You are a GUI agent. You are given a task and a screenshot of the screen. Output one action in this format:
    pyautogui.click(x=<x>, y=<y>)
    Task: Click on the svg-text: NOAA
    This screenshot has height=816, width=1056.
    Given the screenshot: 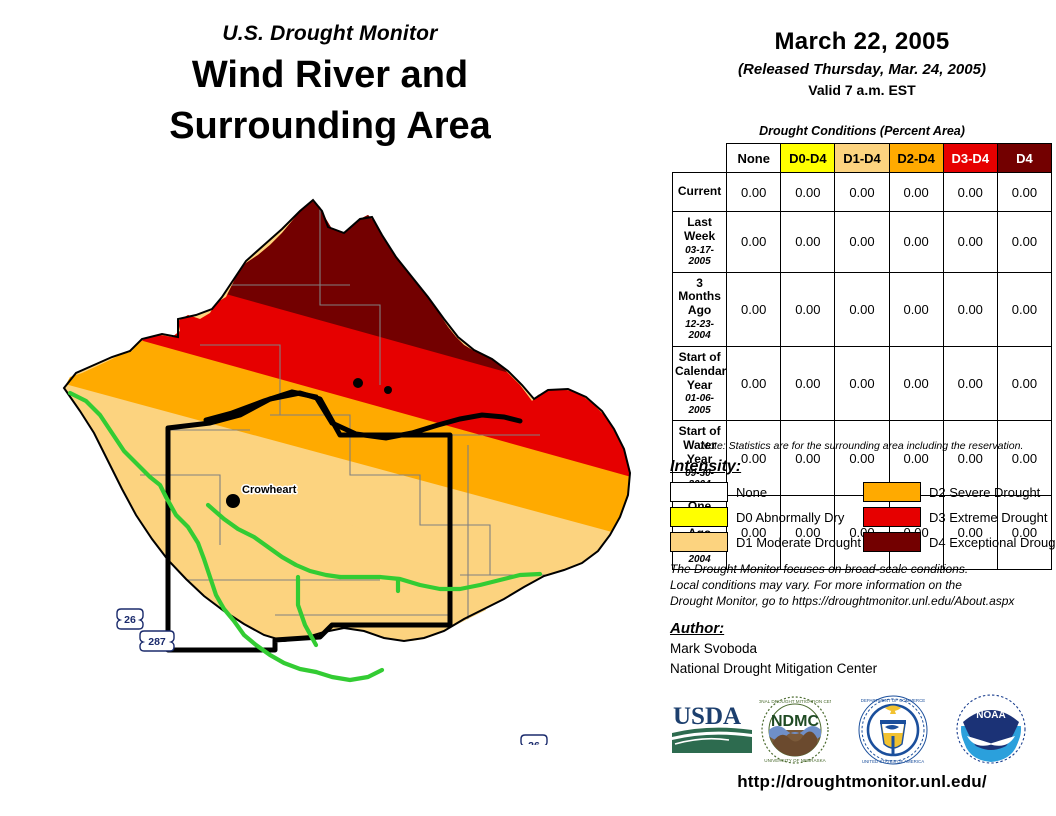 What is the action you would take?
    pyautogui.click(x=990, y=715)
    